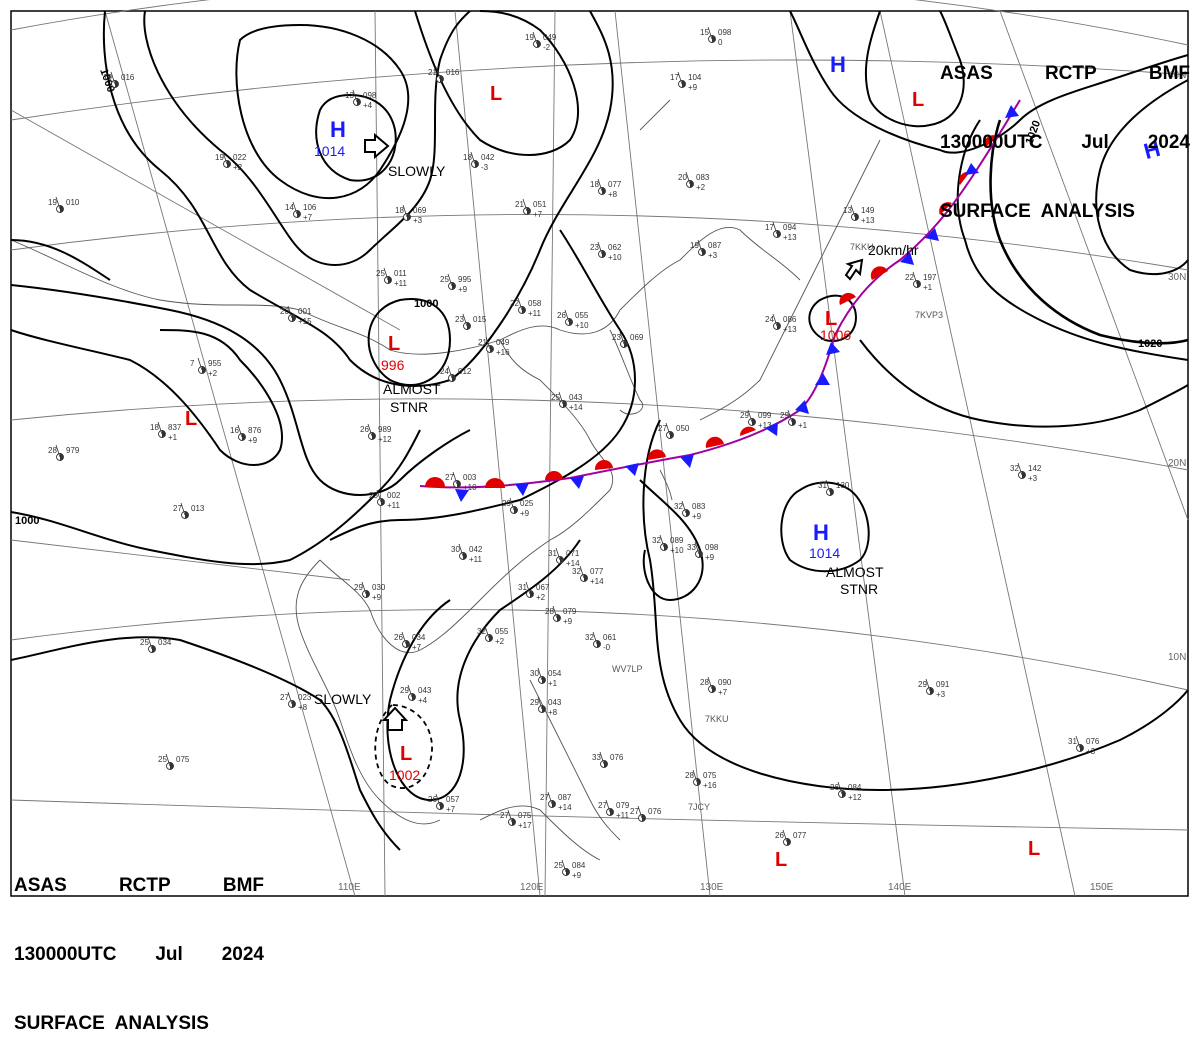  What do you see at coordinates (756, 419) in the screenshot?
I see `station-plot: 29 099+13` at bounding box center [756, 419].